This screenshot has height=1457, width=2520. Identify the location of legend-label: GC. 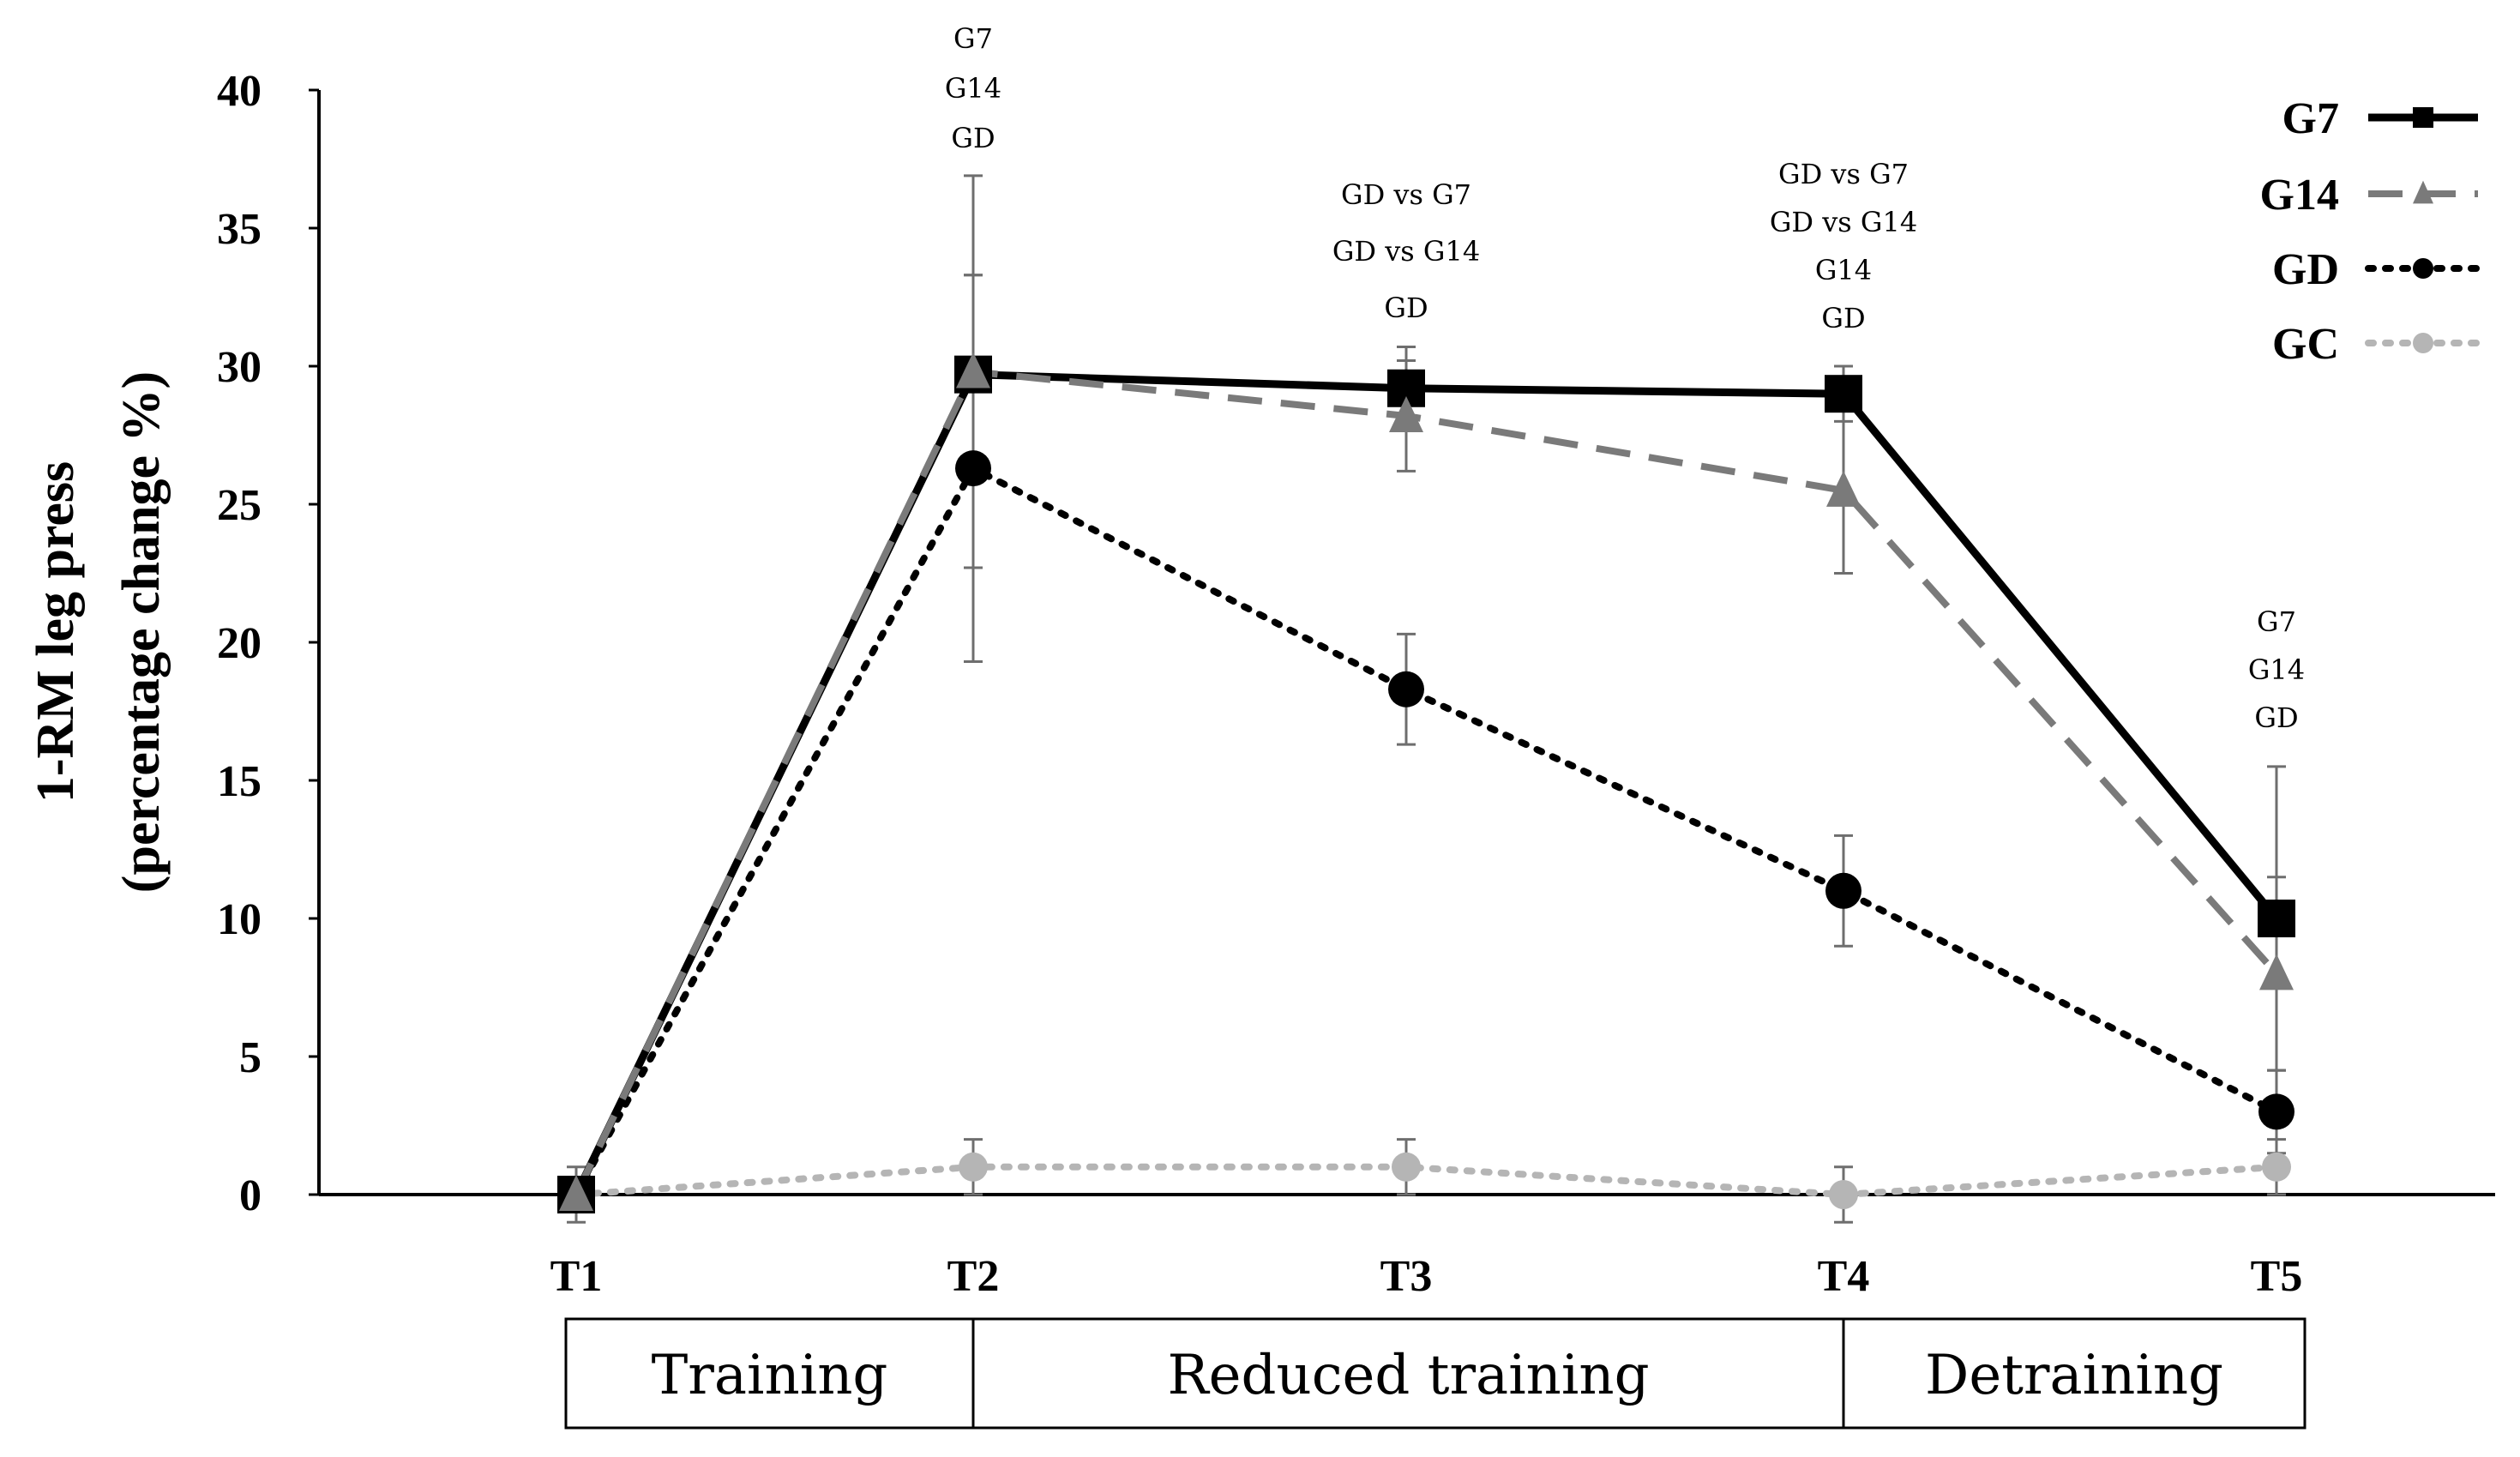
(2305, 344).